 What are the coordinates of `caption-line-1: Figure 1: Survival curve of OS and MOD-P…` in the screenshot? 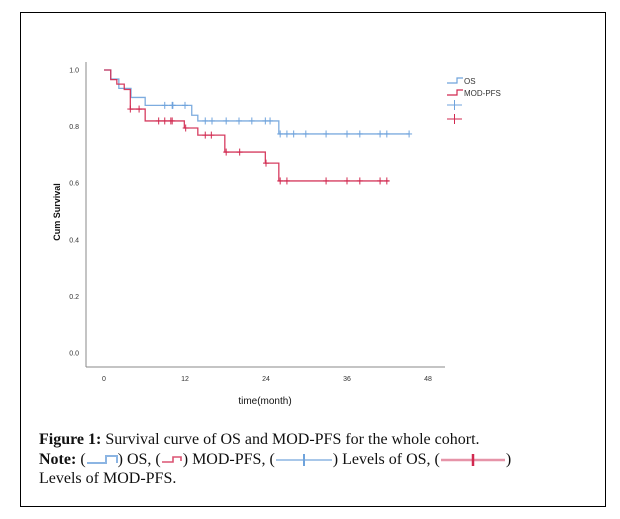 It's located at (319, 440).